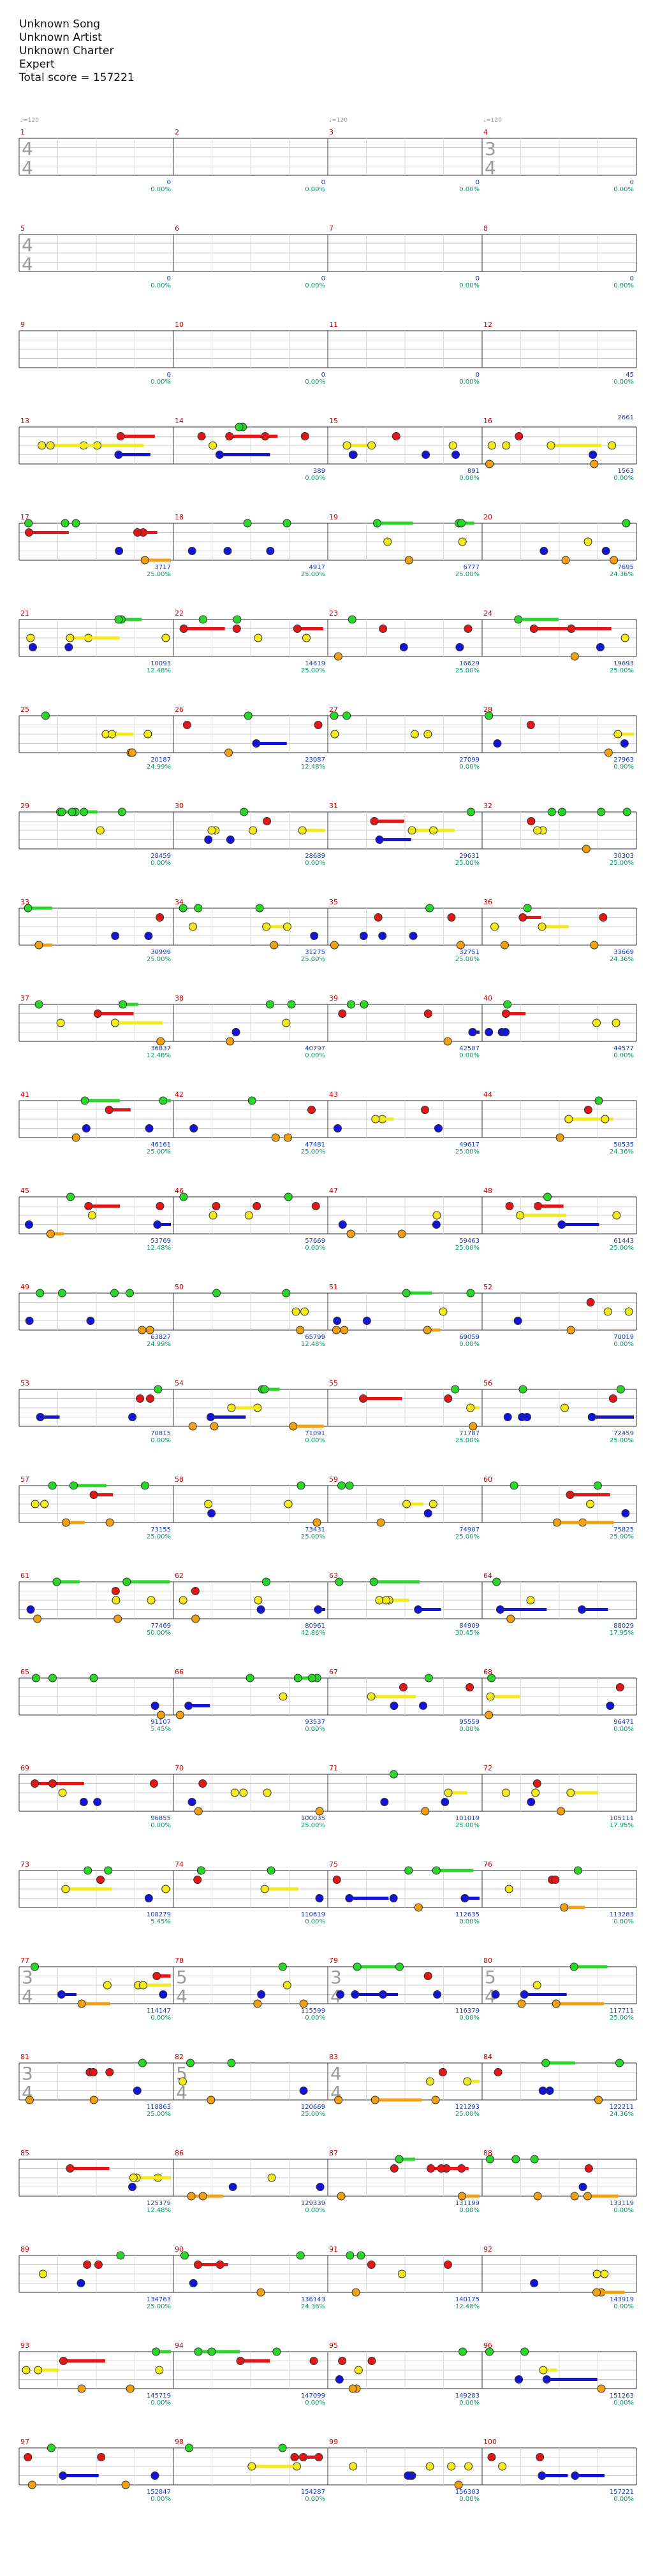 Image resolution: width=653 pixels, height=2576 pixels. What do you see at coordinates (27, 1977) in the screenshot?
I see `time-signature-top: 3` at bounding box center [27, 1977].